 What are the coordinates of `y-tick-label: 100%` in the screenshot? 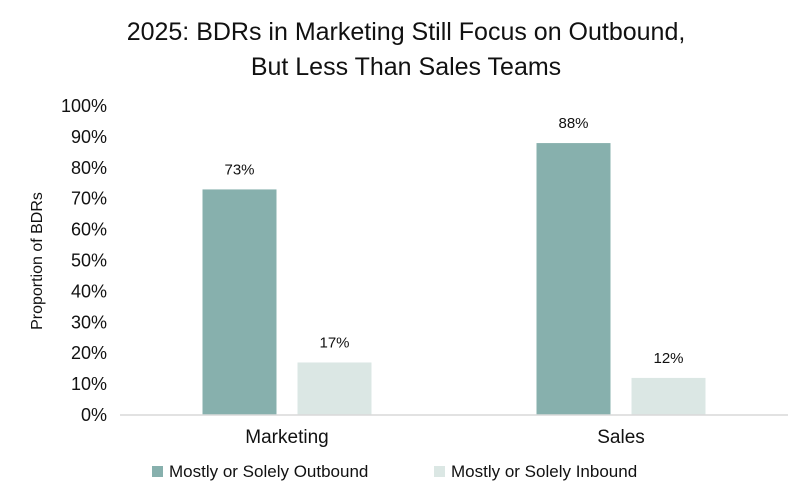 It's located at (84, 106).